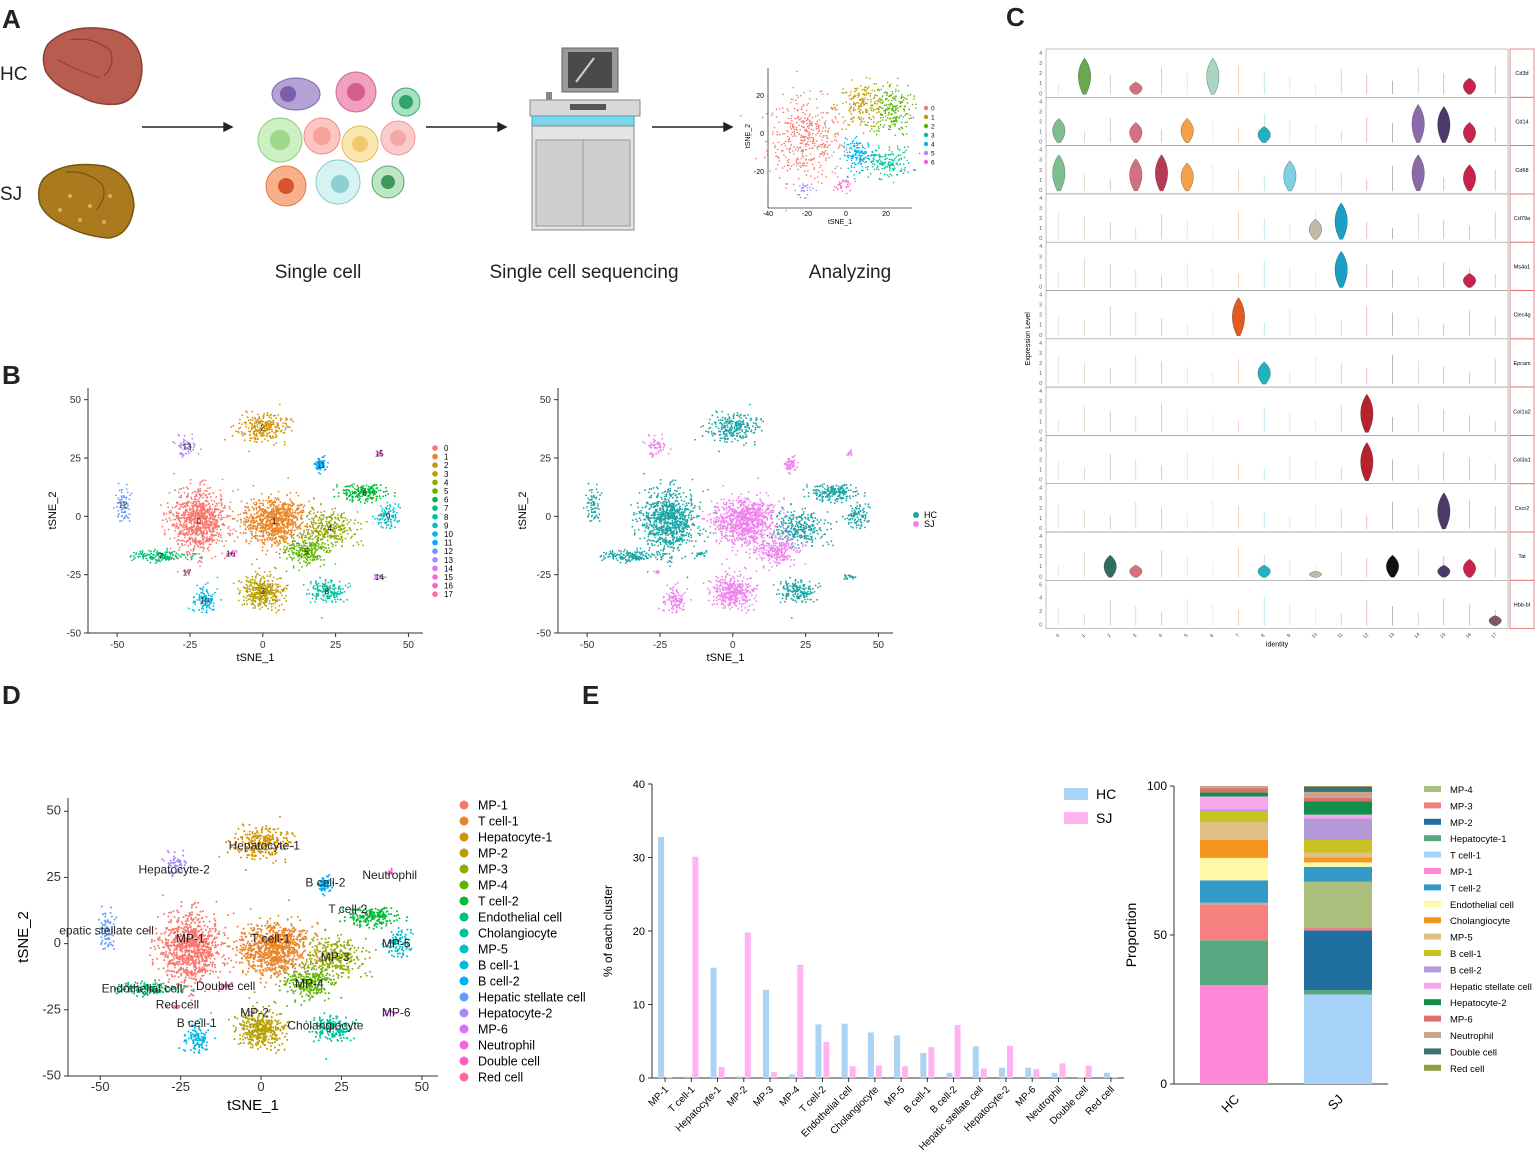  Describe the element at coordinates (926, 162) in the screenshot. I see `mini-legend-swatch` at that location.